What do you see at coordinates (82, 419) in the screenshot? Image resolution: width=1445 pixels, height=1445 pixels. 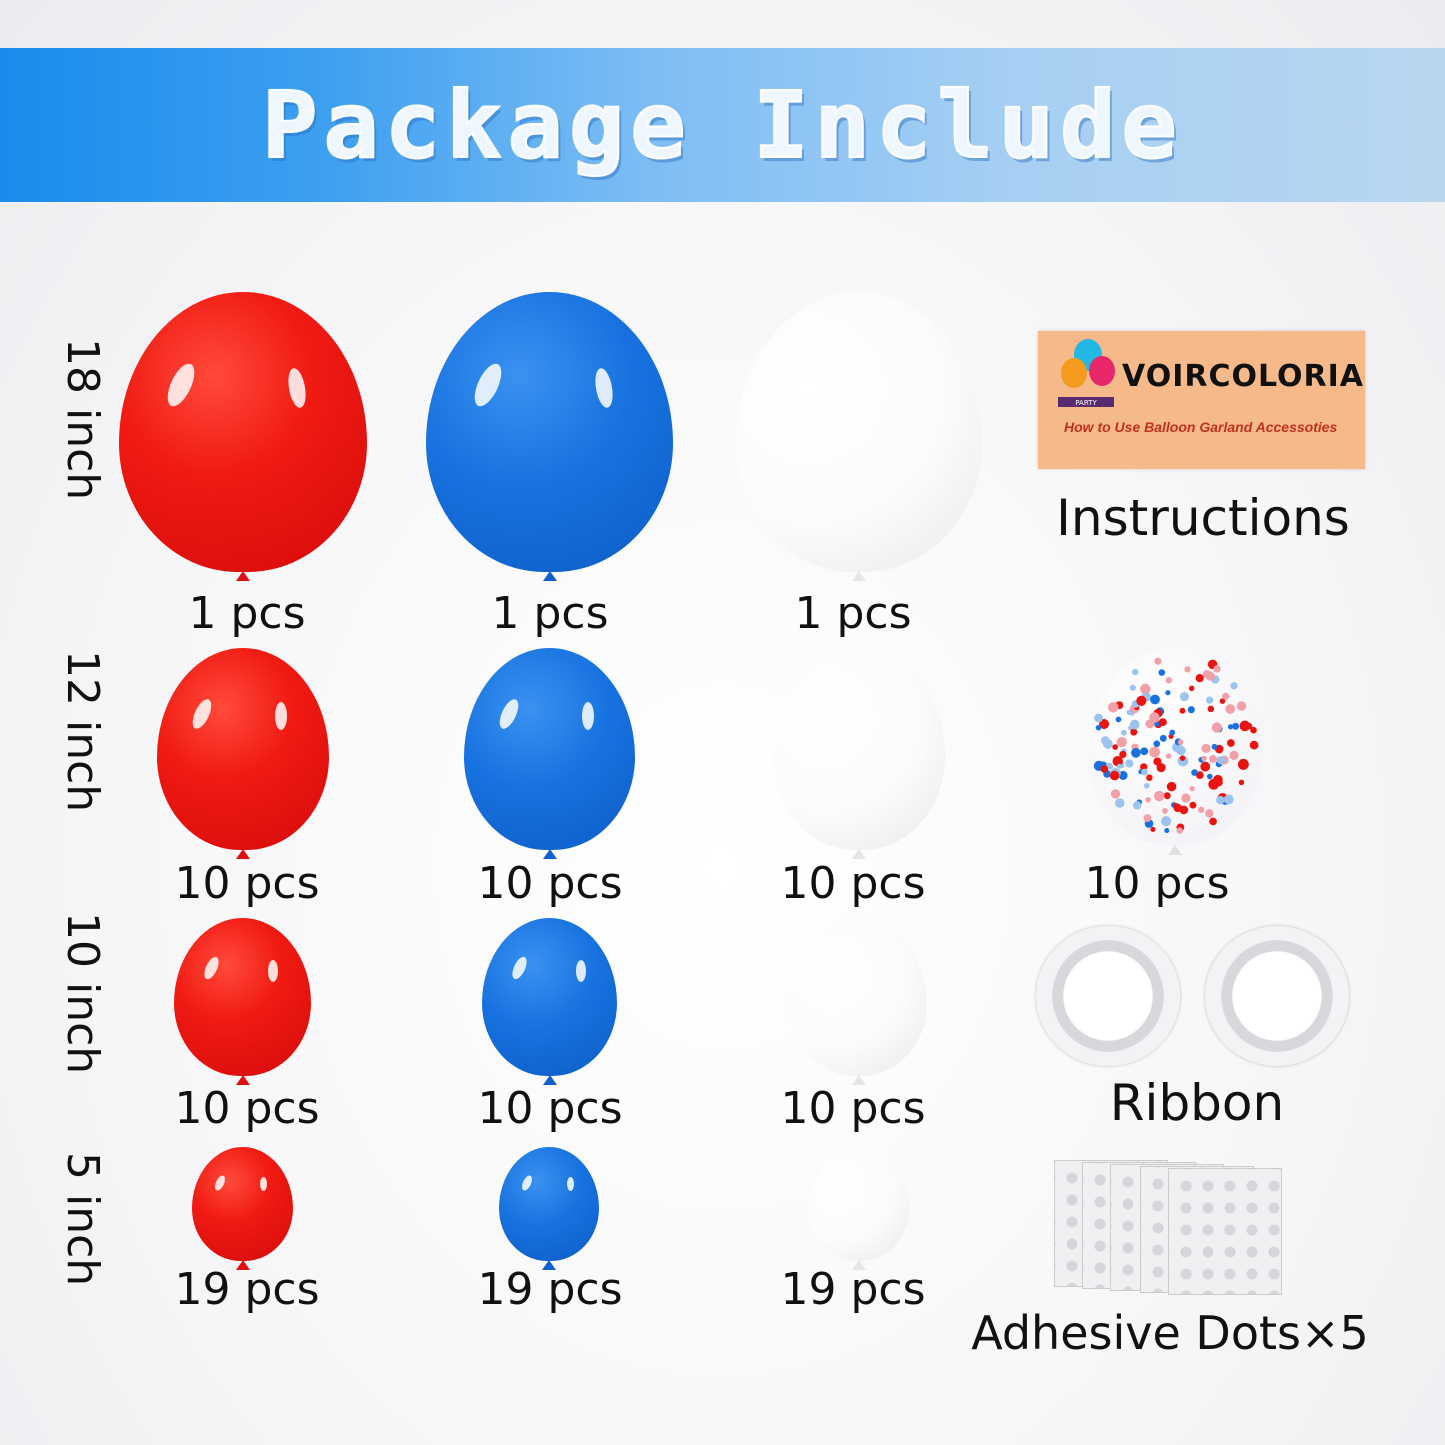 I see `size-label-18: 18 inch` at bounding box center [82, 419].